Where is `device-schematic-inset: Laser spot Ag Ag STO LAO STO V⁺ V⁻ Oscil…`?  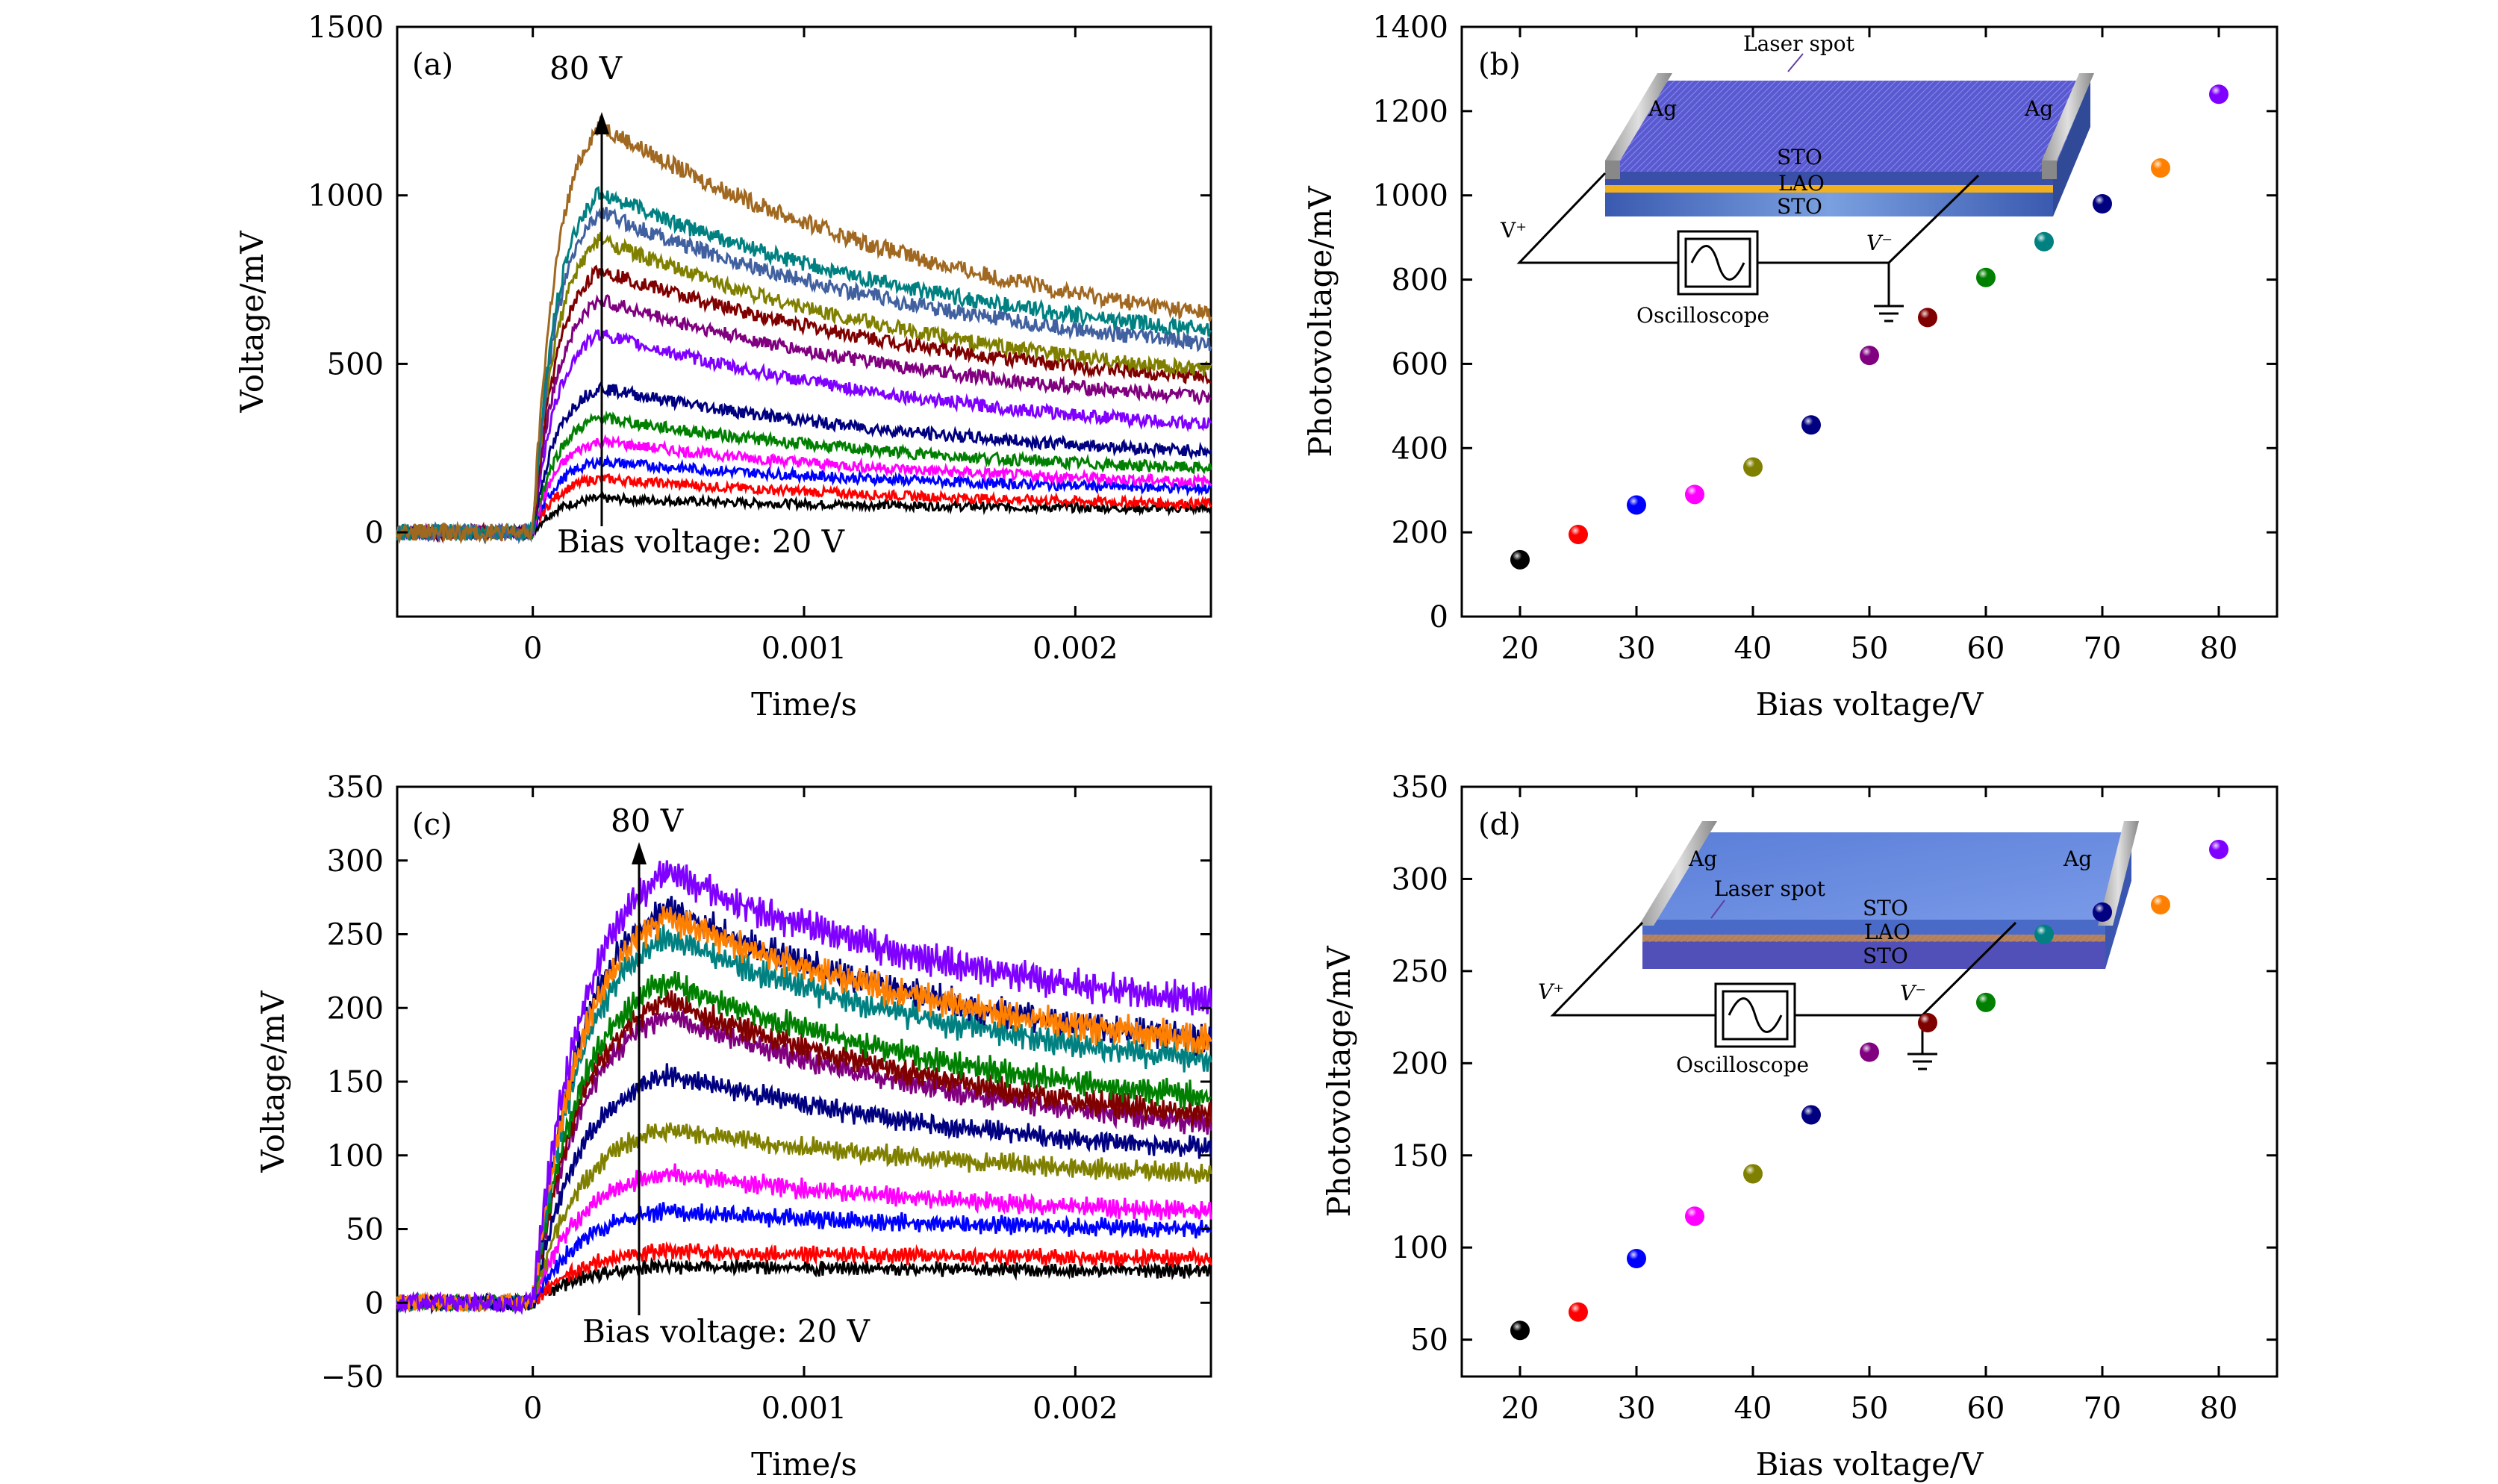 device-schematic-inset: Laser spot Ag Ag STO LAO STO V⁺ V⁻ Oscil… is located at coordinates (1838, 949).